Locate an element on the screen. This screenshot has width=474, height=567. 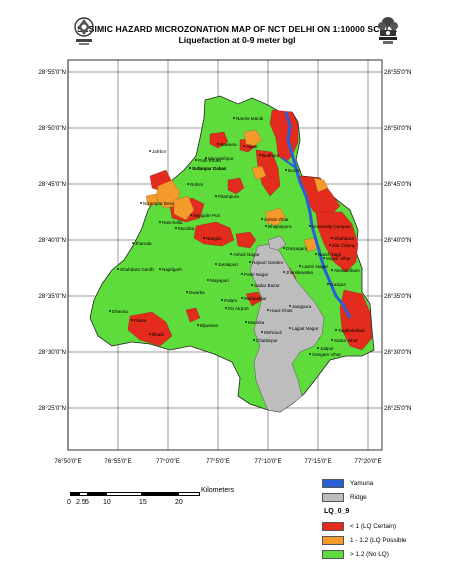
place-label: Gazipur is located at coordinates (338, 284).